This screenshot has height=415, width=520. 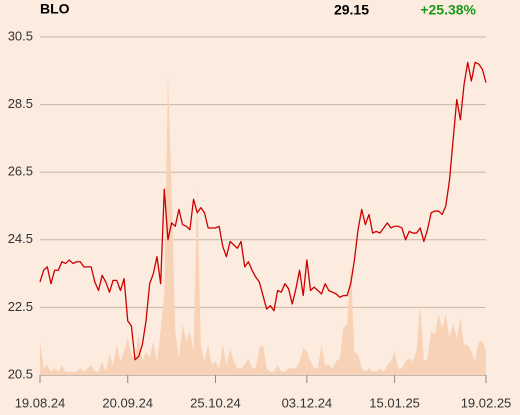 What do you see at coordinates (127, 402) in the screenshot?
I see `x-tick-label: 20.09.24` at bounding box center [127, 402].